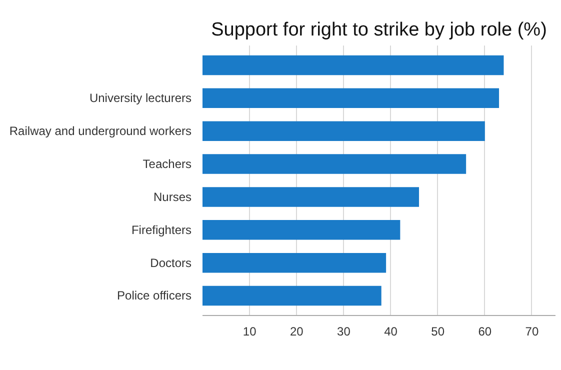 This screenshot has width=561, height=370. What do you see at coordinates (100, 131) in the screenshot?
I see `y-tick-label: Railway and underground workers` at bounding box center [100, 131].